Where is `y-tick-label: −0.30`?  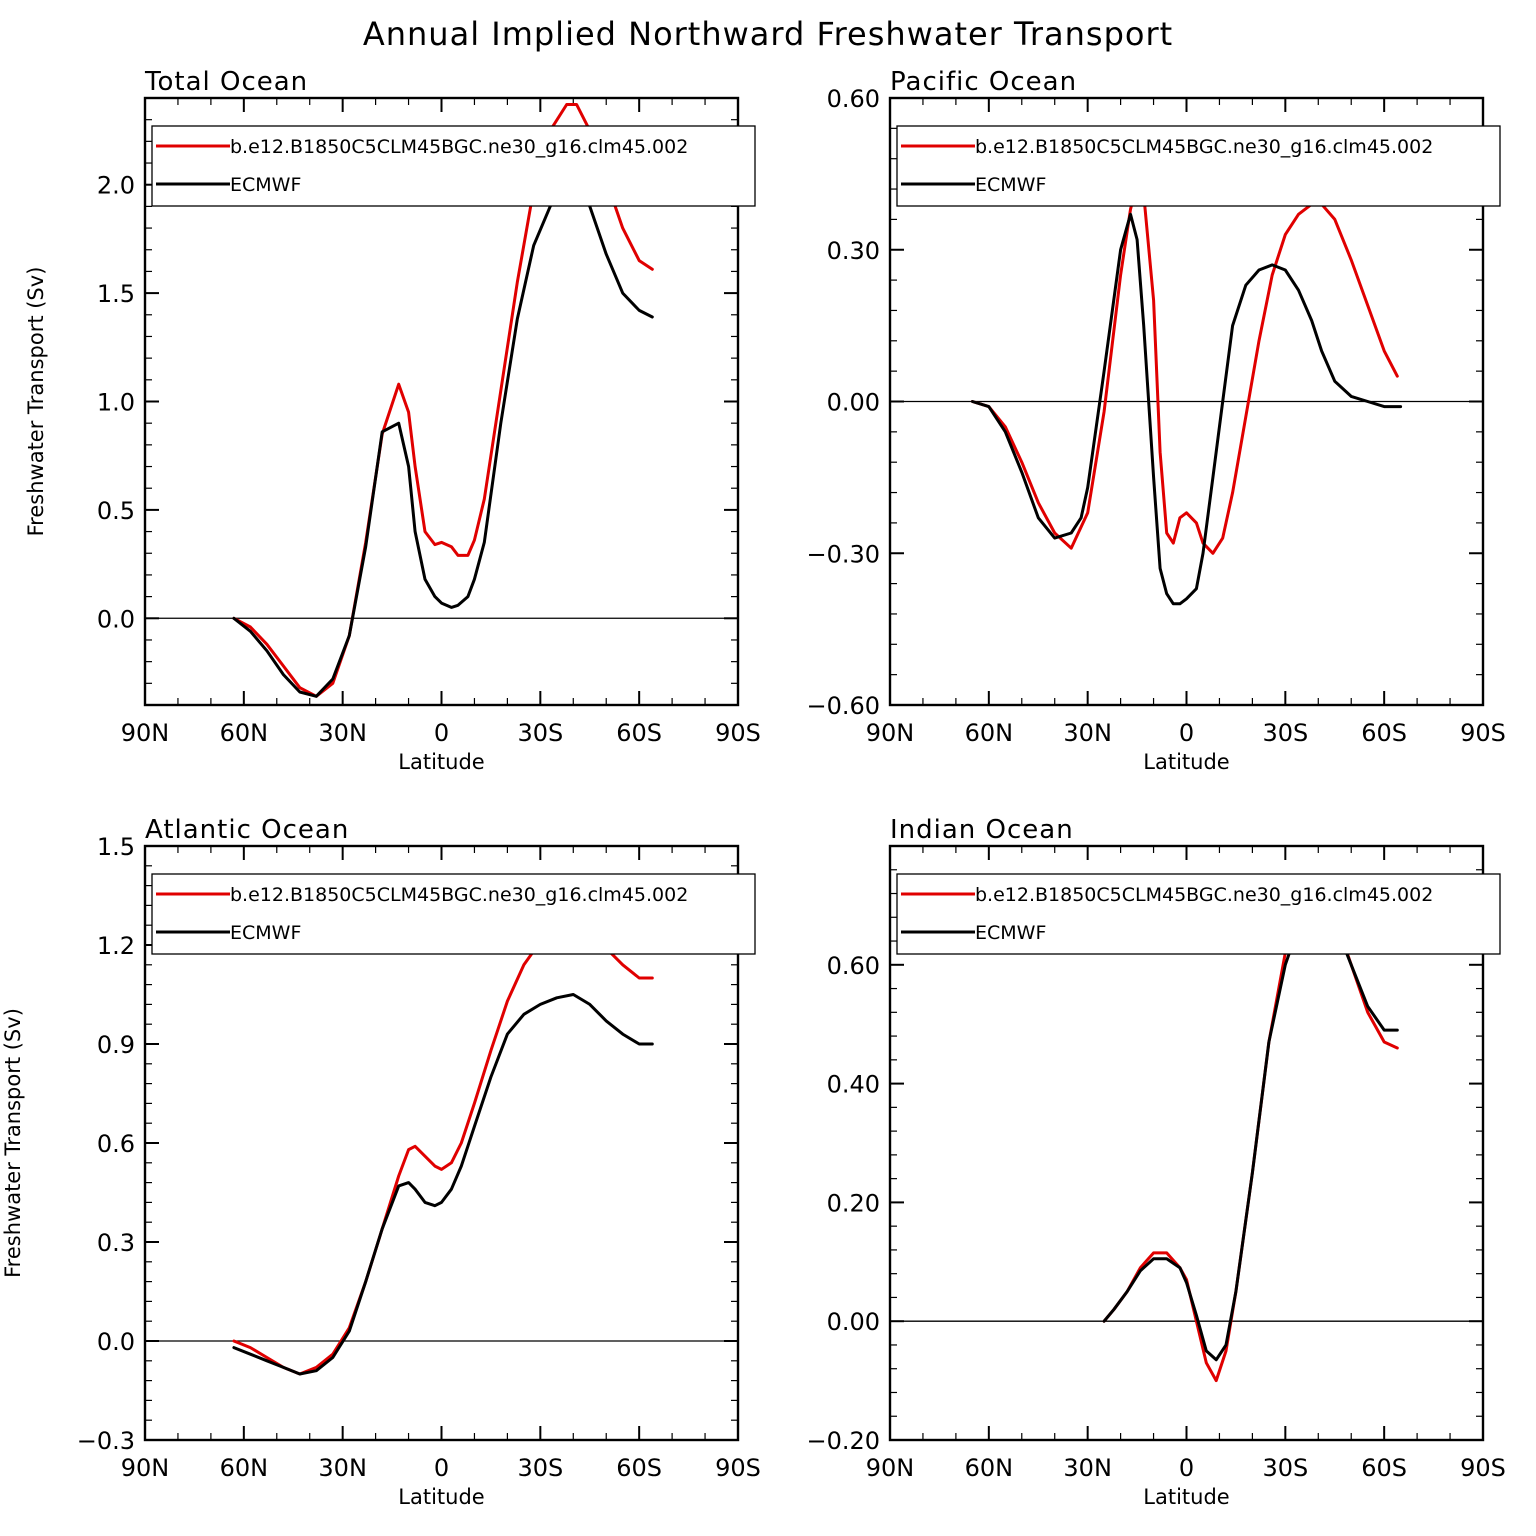
y-tick-label: −0.30 is located at coordinates (843, 554).